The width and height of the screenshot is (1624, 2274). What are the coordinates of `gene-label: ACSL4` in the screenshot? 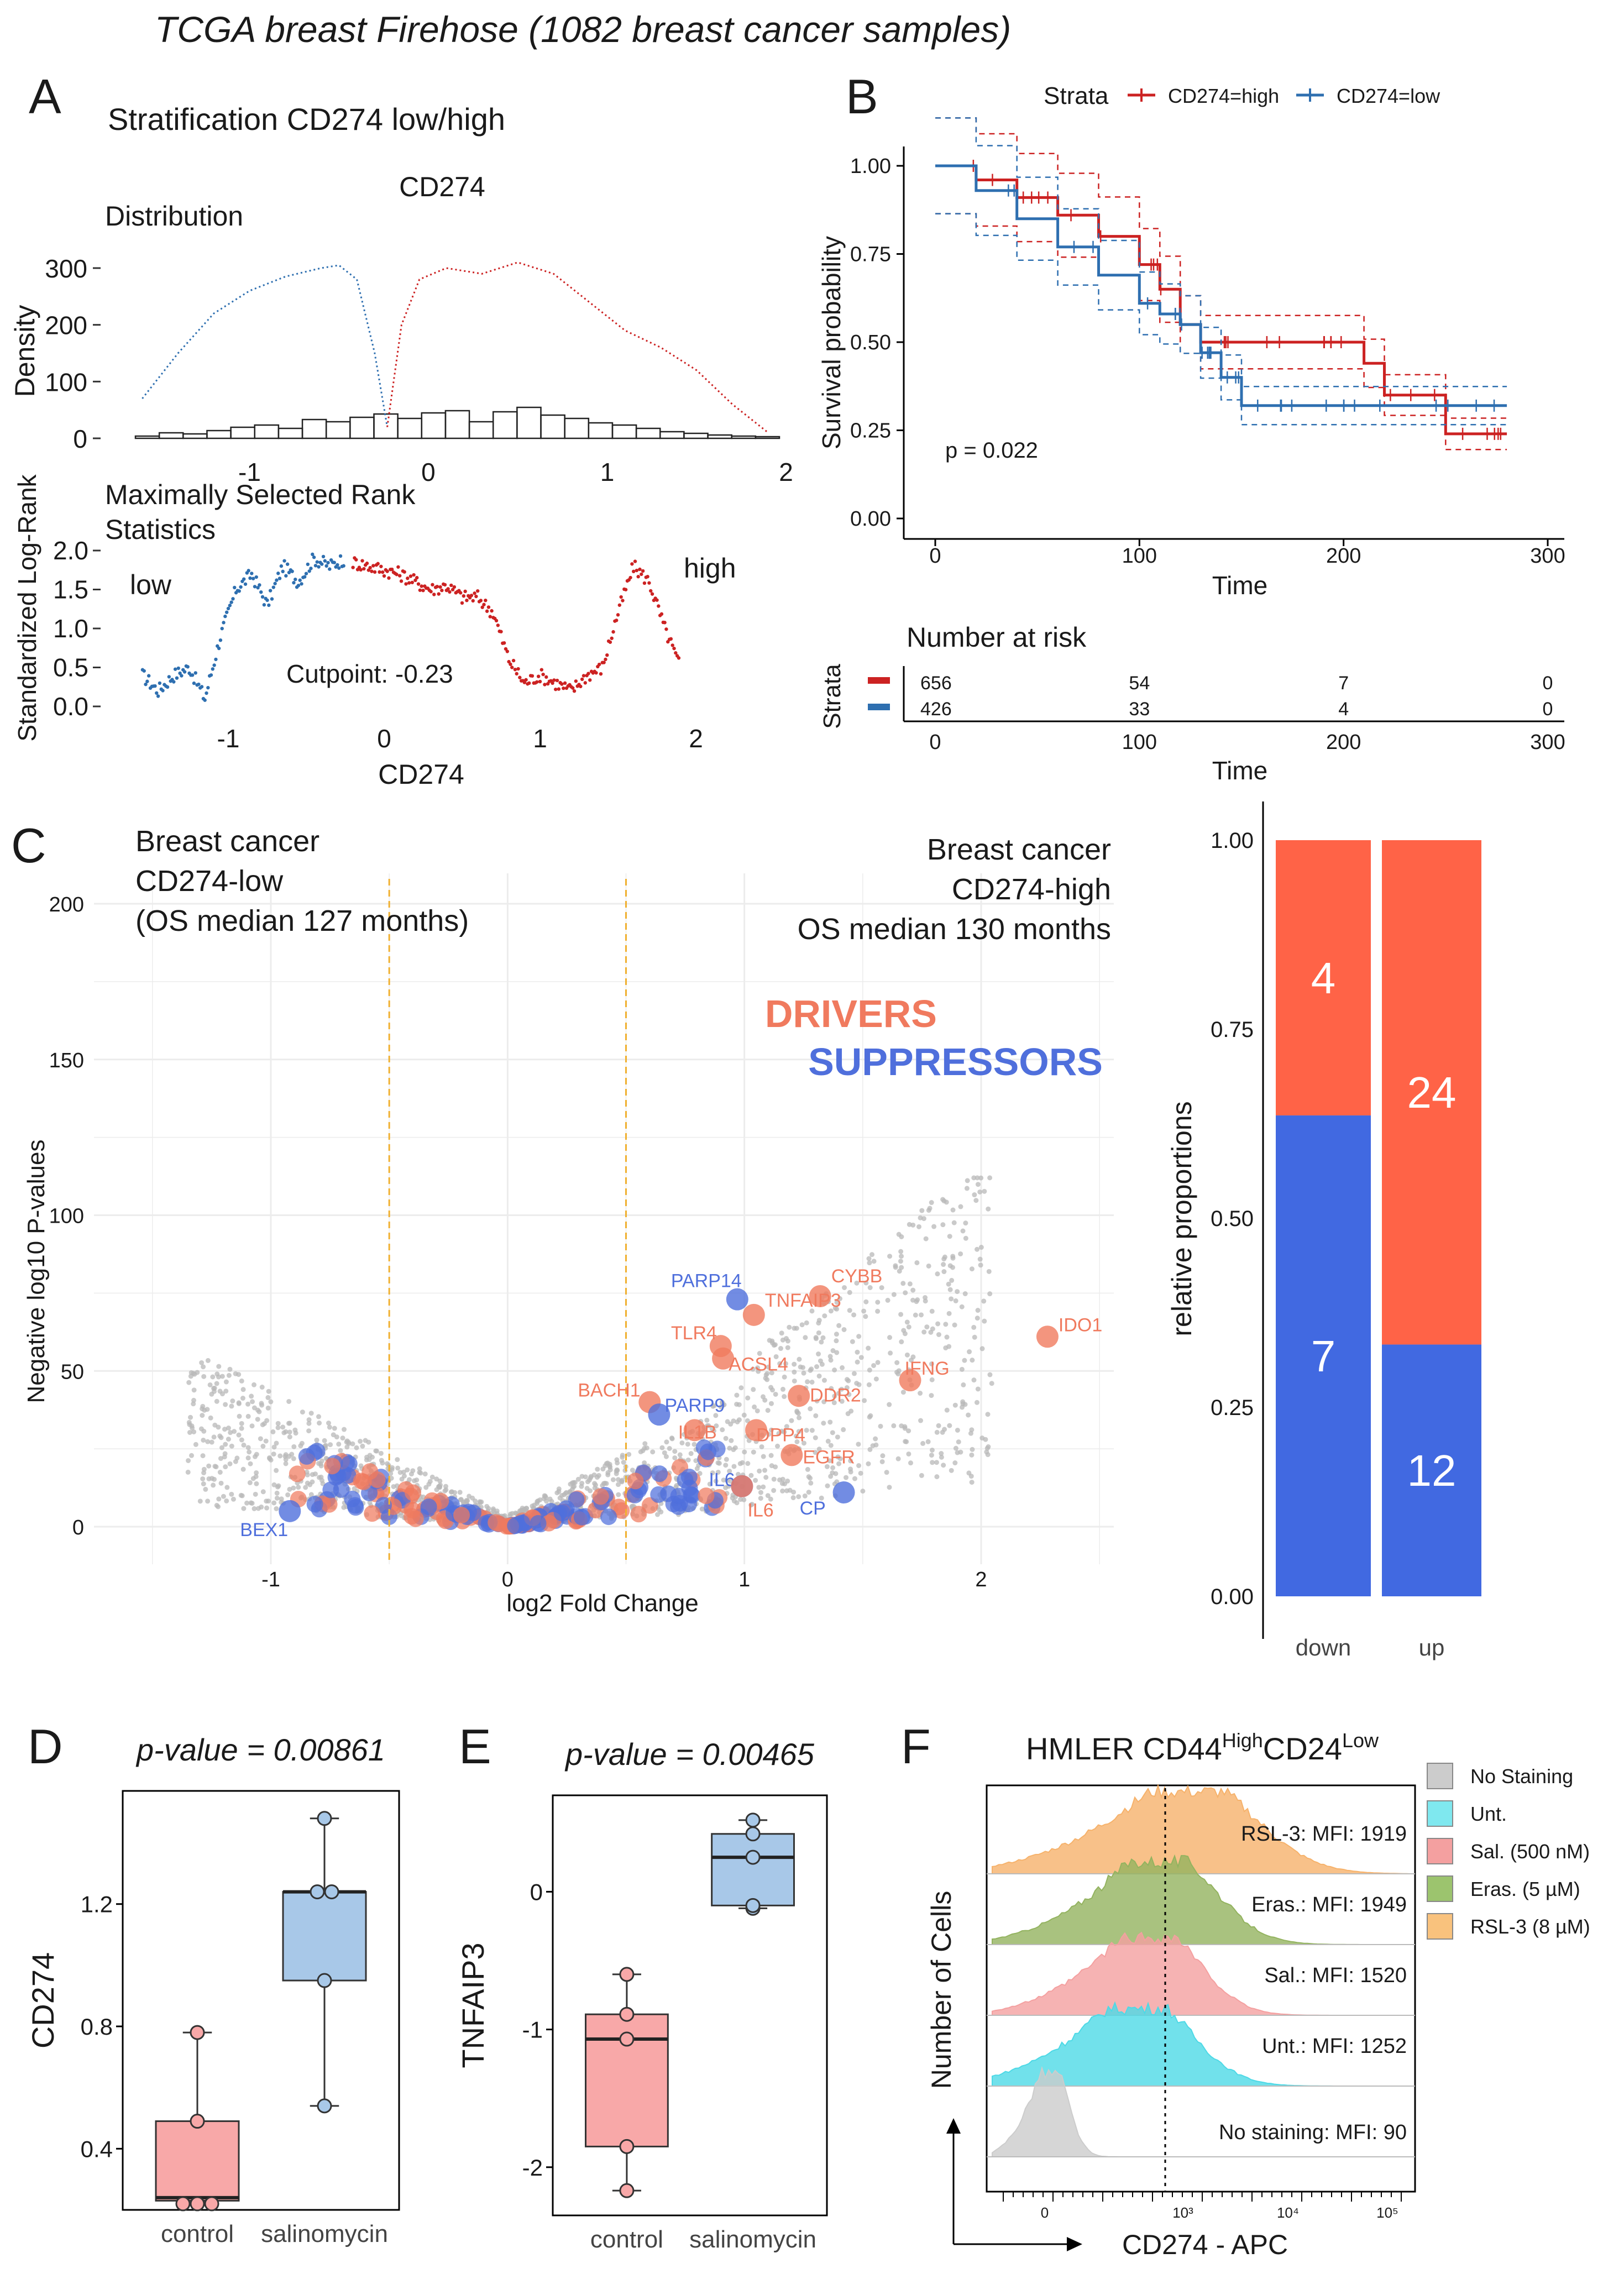 It's located at (758, 1364).